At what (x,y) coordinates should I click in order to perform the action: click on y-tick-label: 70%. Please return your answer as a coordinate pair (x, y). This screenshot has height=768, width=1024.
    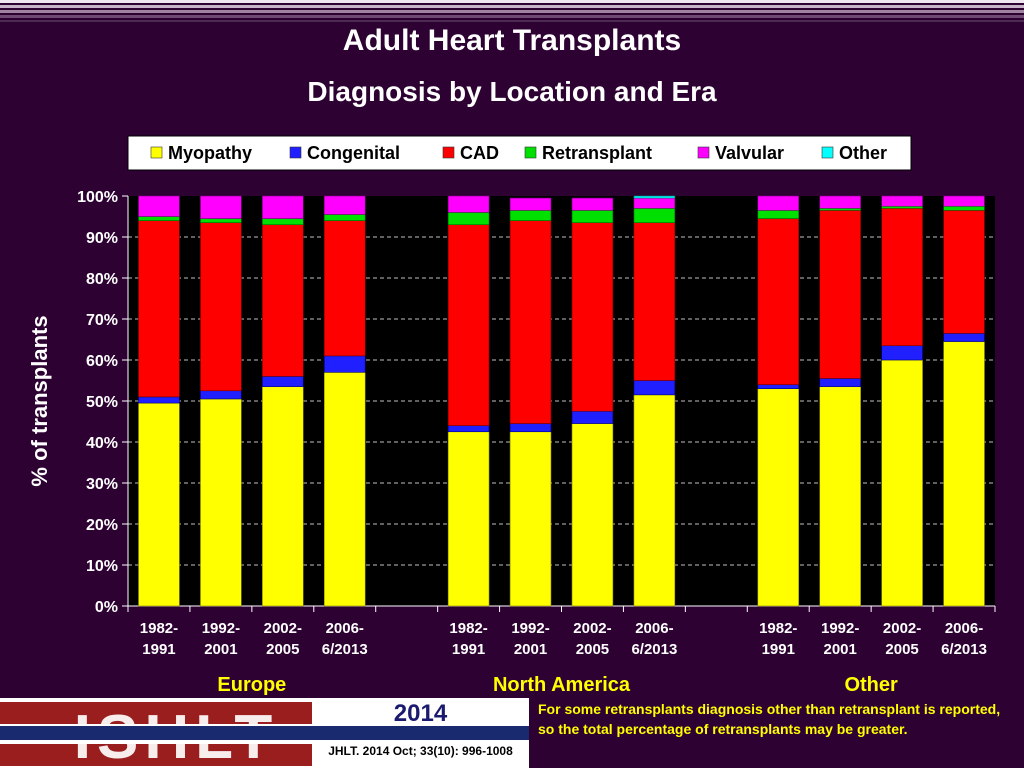
    Looking at the image, I should click on (102, 320).